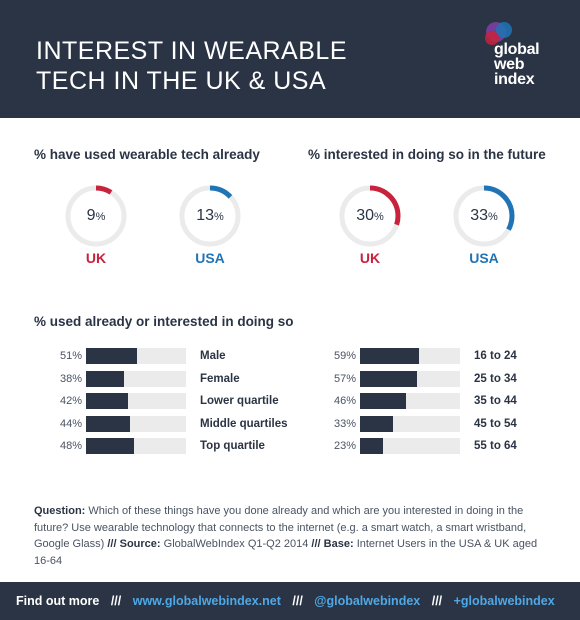  Describe the element at coordinates (338, 544) in the screenshot. I see `base-label: Base:` at that location.